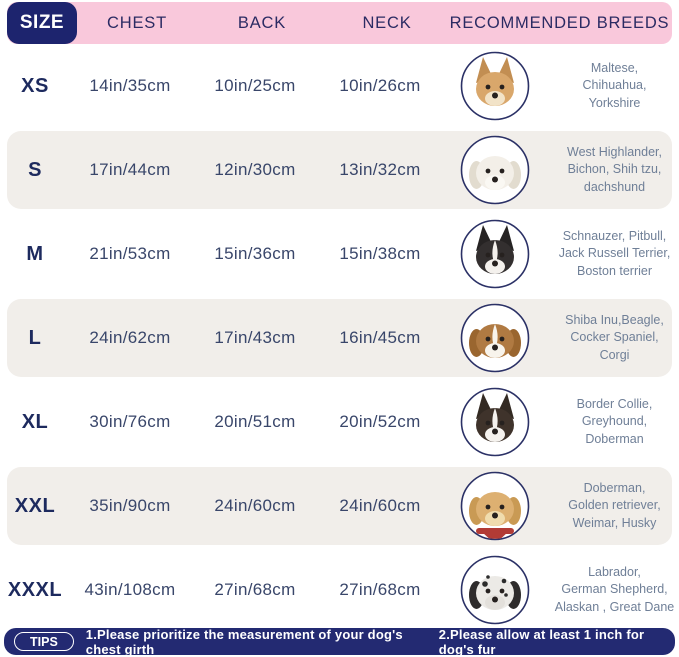 This screenshot has width=679, height=657. Describe the element at coordinates (495, 422) in the screenshot. I see `border-collie-photo` at that location.